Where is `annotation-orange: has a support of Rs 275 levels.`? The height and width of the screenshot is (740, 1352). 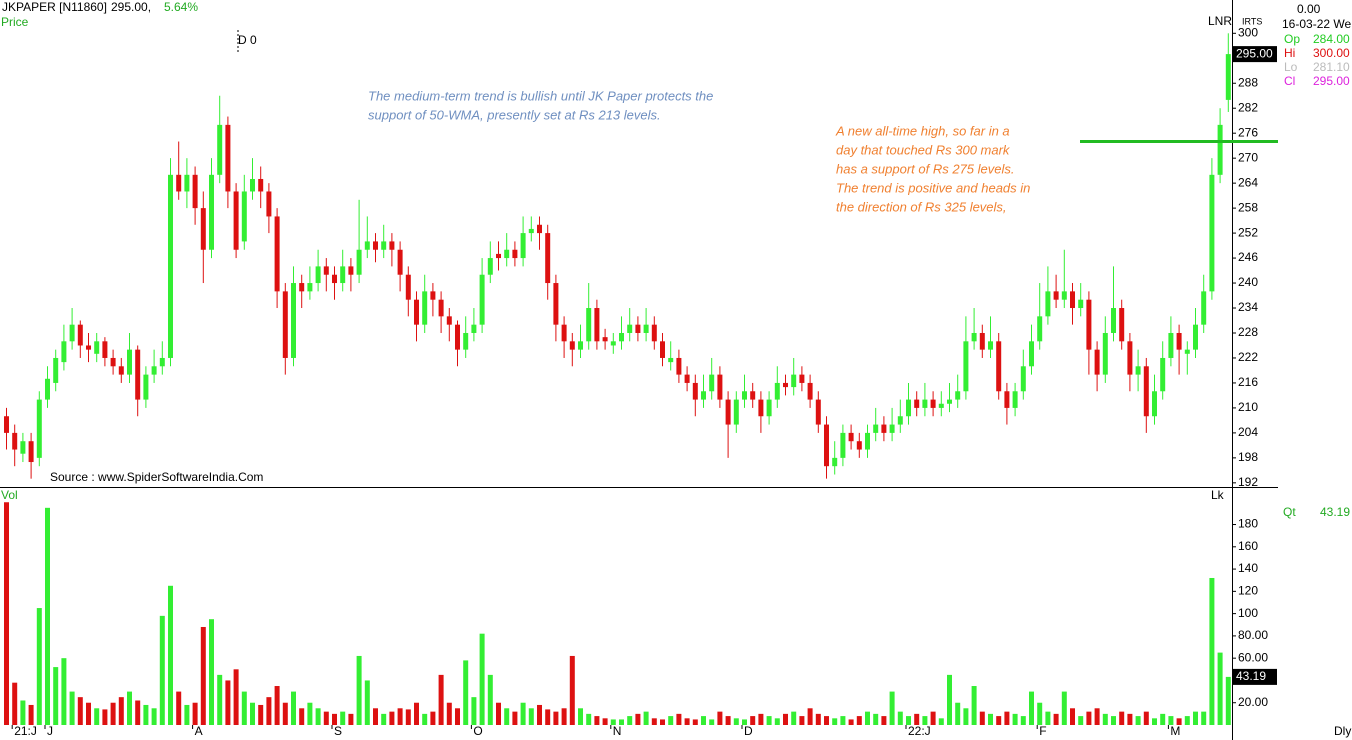
annotation-orange: has a support of Rs 275 levels. is located at coordinates (925, 168).